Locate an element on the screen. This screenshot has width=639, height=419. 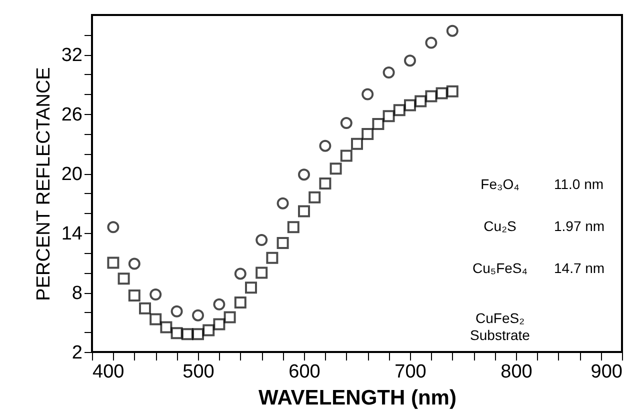
x-tick-label: 900 is located at coordinates (606, 372).